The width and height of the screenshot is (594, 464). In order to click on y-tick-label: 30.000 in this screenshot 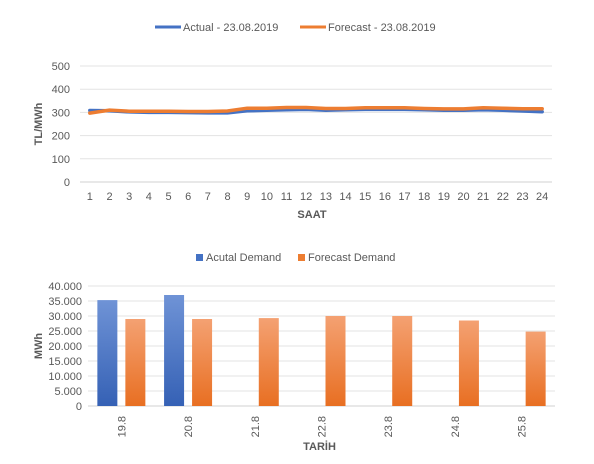, I will do `click(65, 317)`.